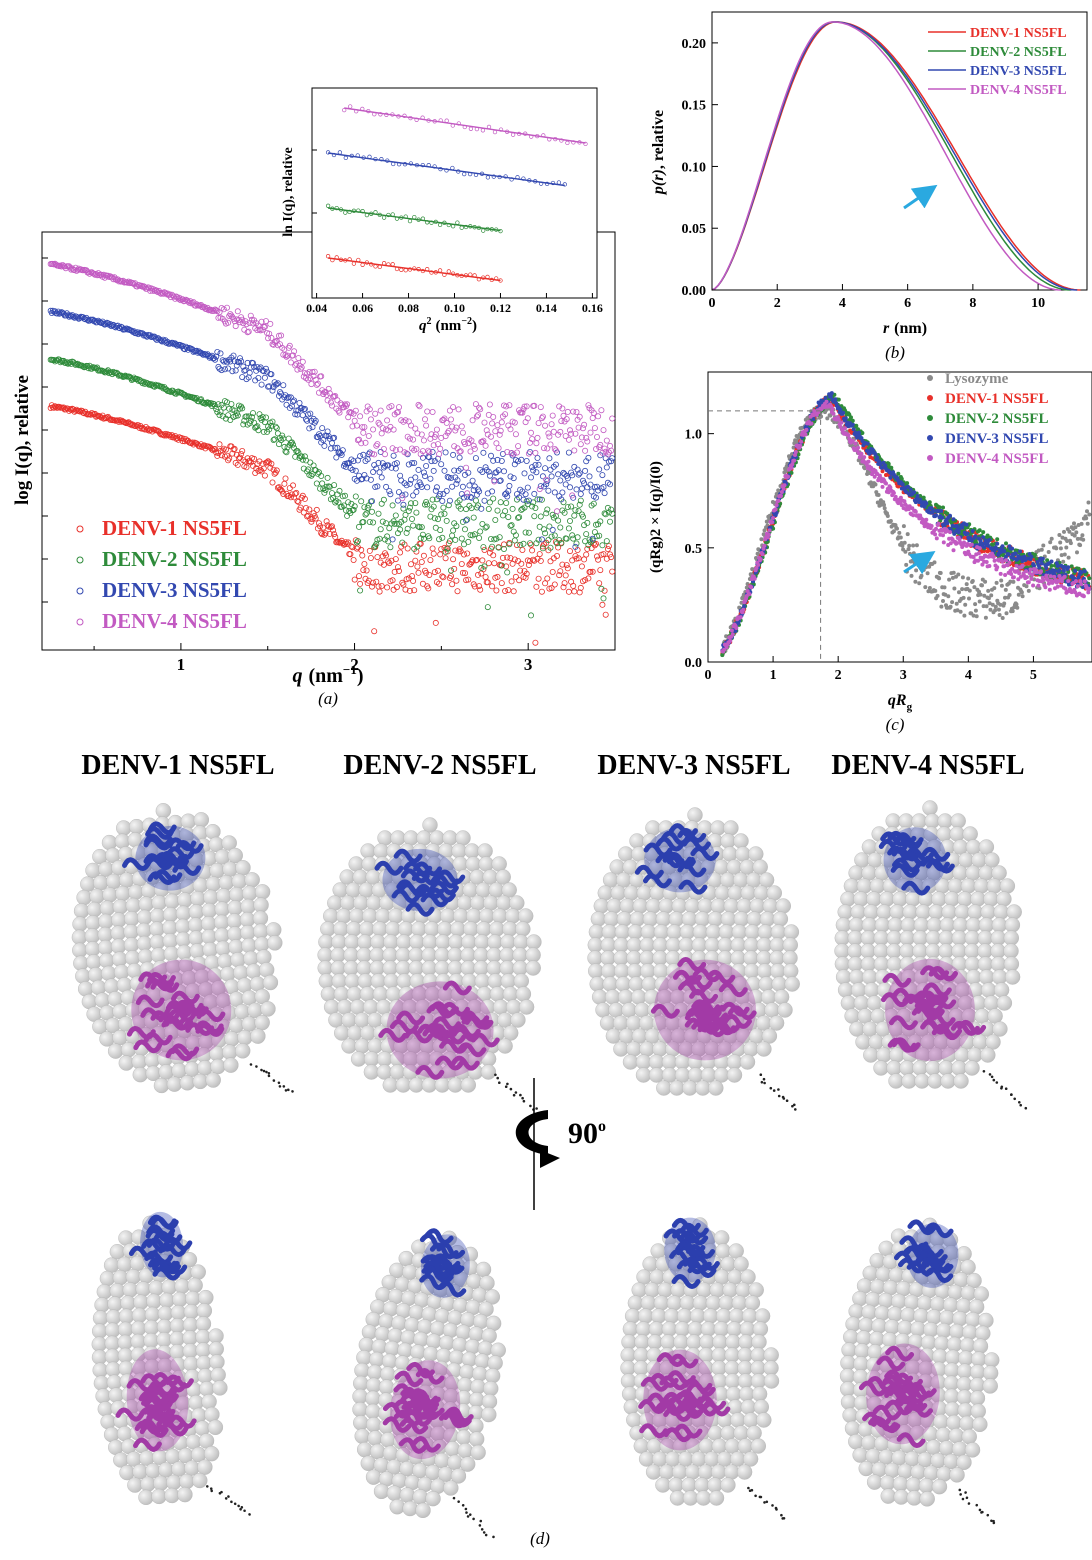  Describe the element at coordinates (694, 229) in the screenshot. I see `y-tick-label: 0.05` at that location.